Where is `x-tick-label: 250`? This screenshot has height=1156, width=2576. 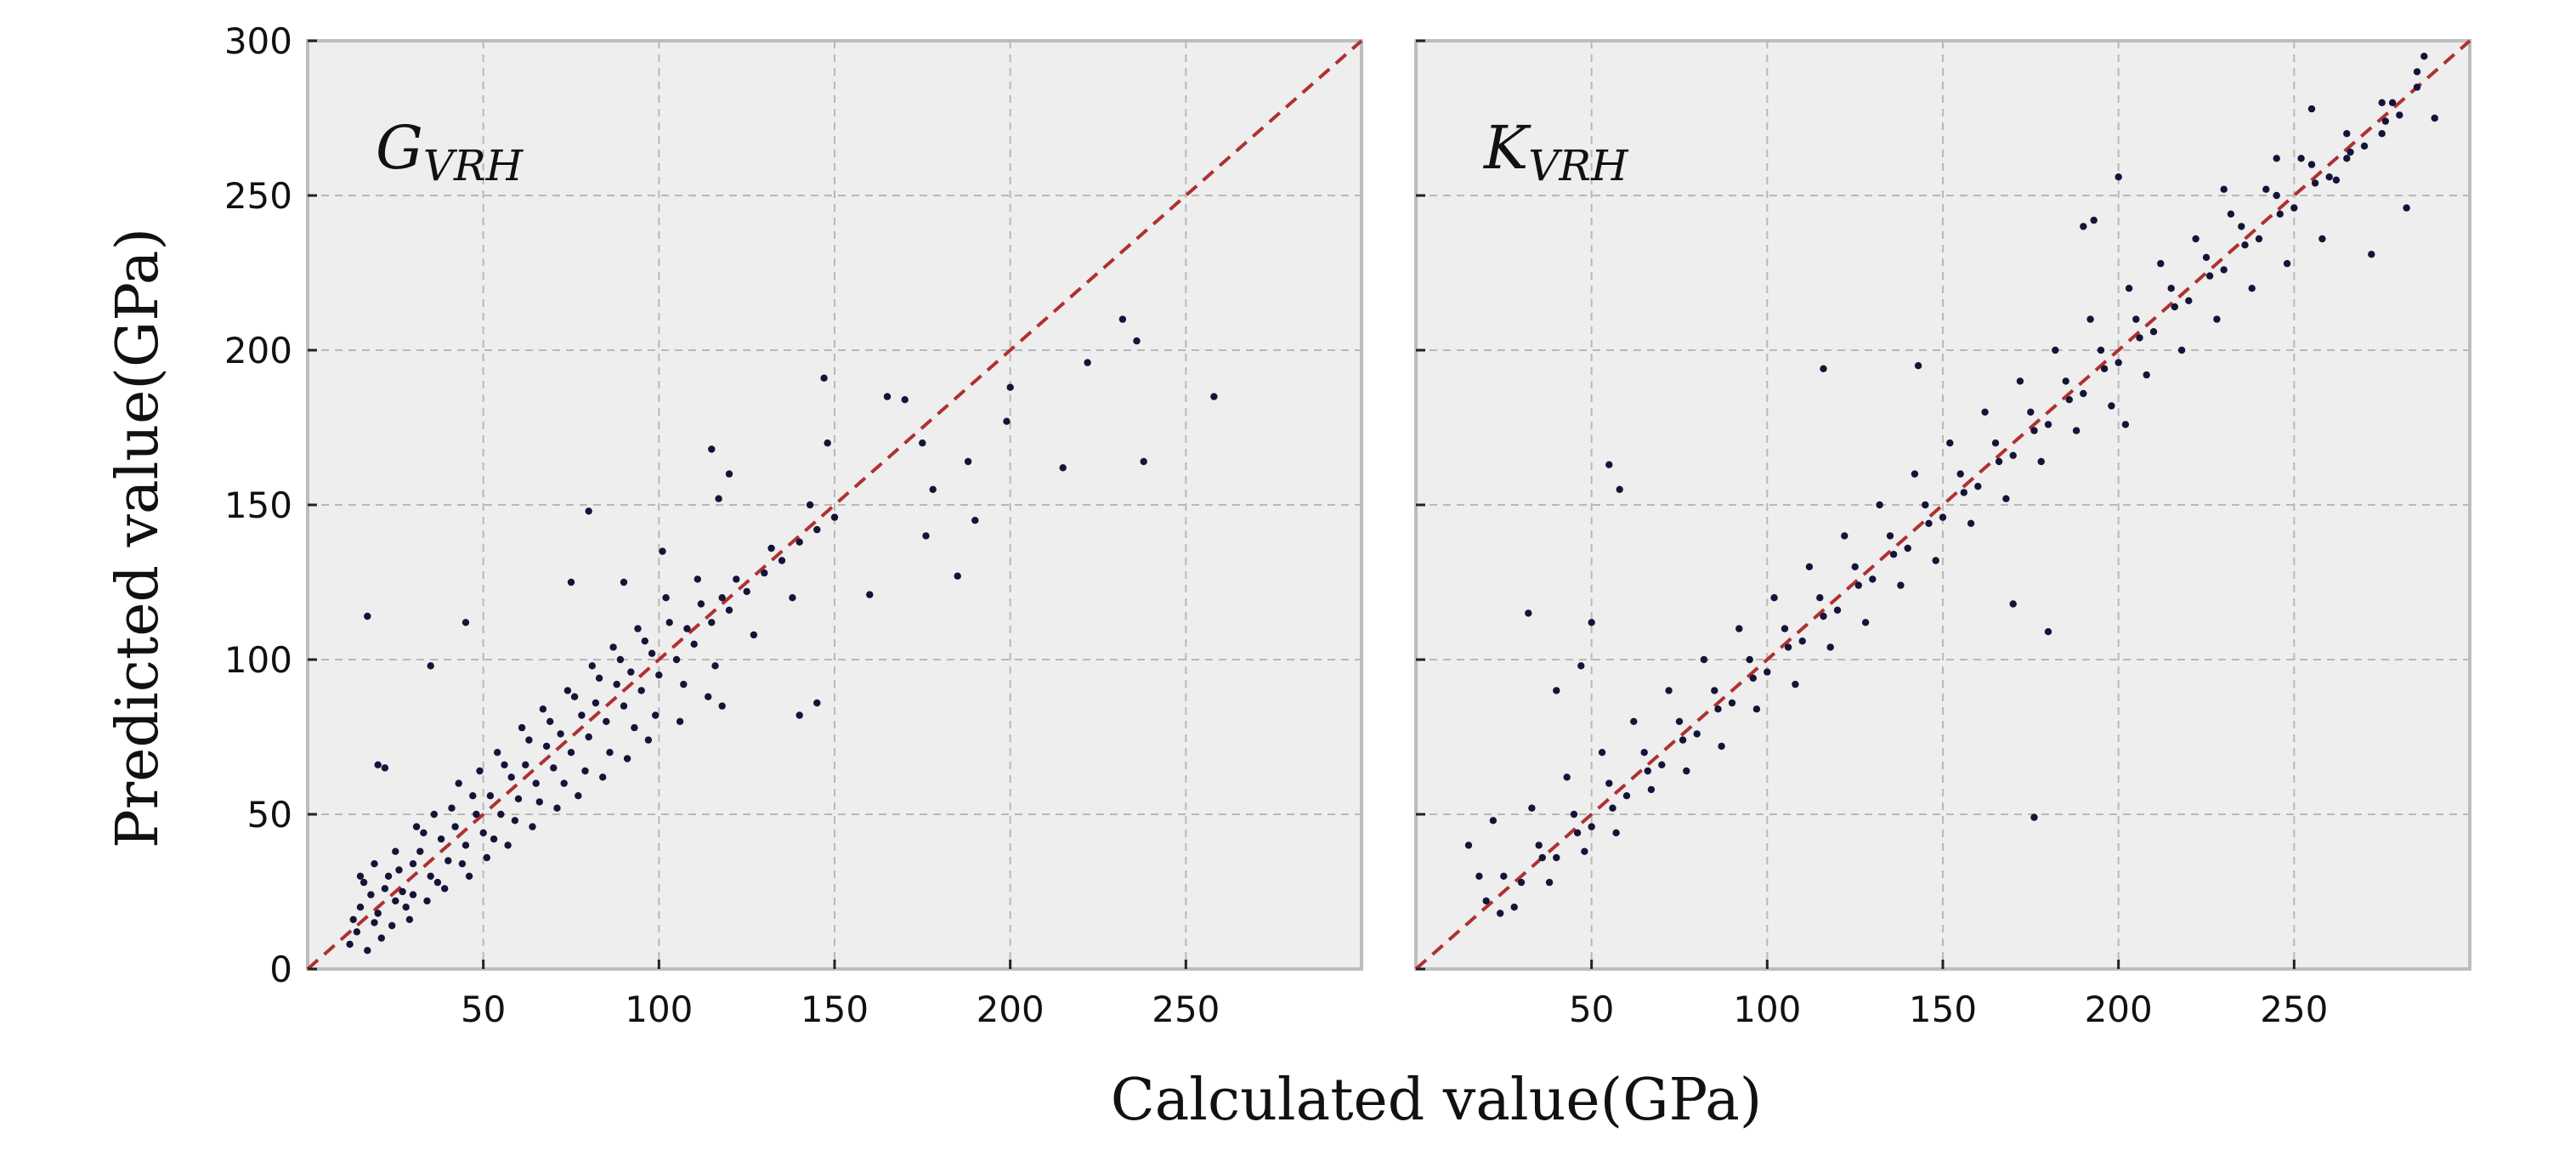
x-tick-label: 250 is located at coordinates (1186, 1009).